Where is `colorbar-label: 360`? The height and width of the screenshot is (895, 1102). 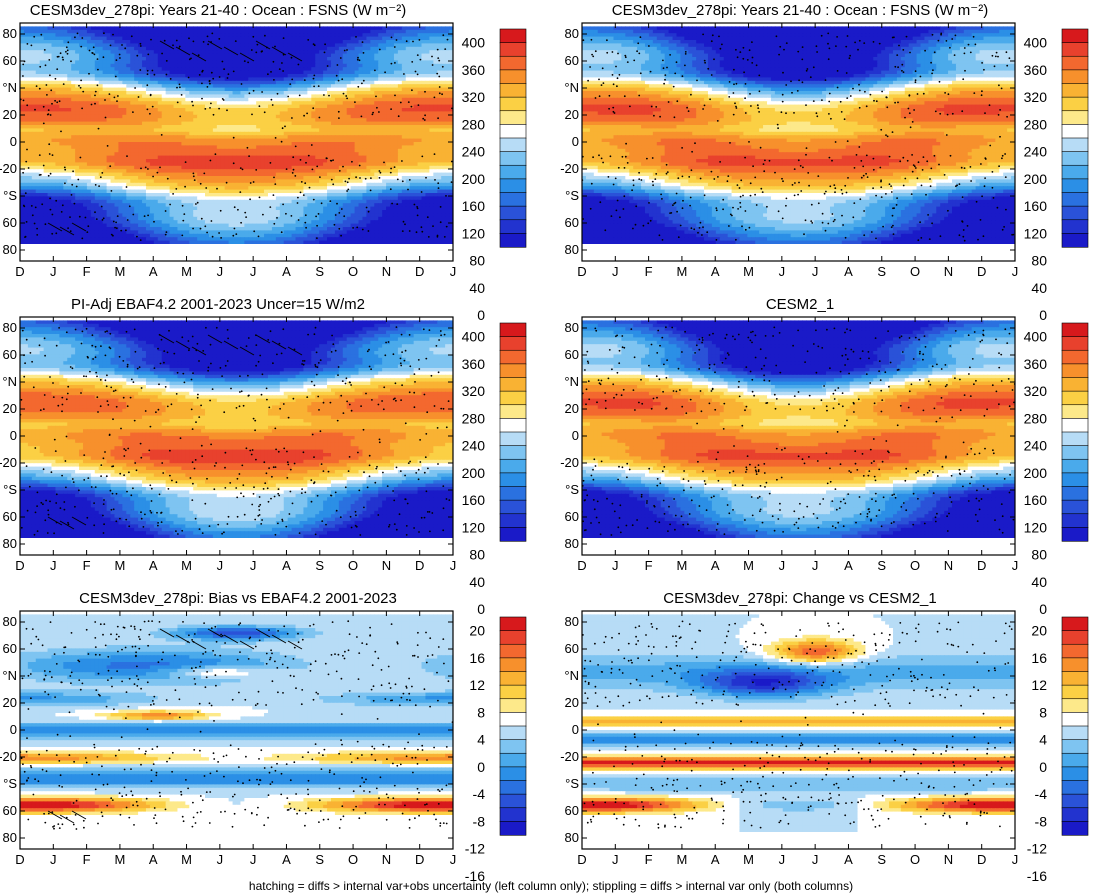
colorbar-label: 360 is located at coordinates (474, 364).